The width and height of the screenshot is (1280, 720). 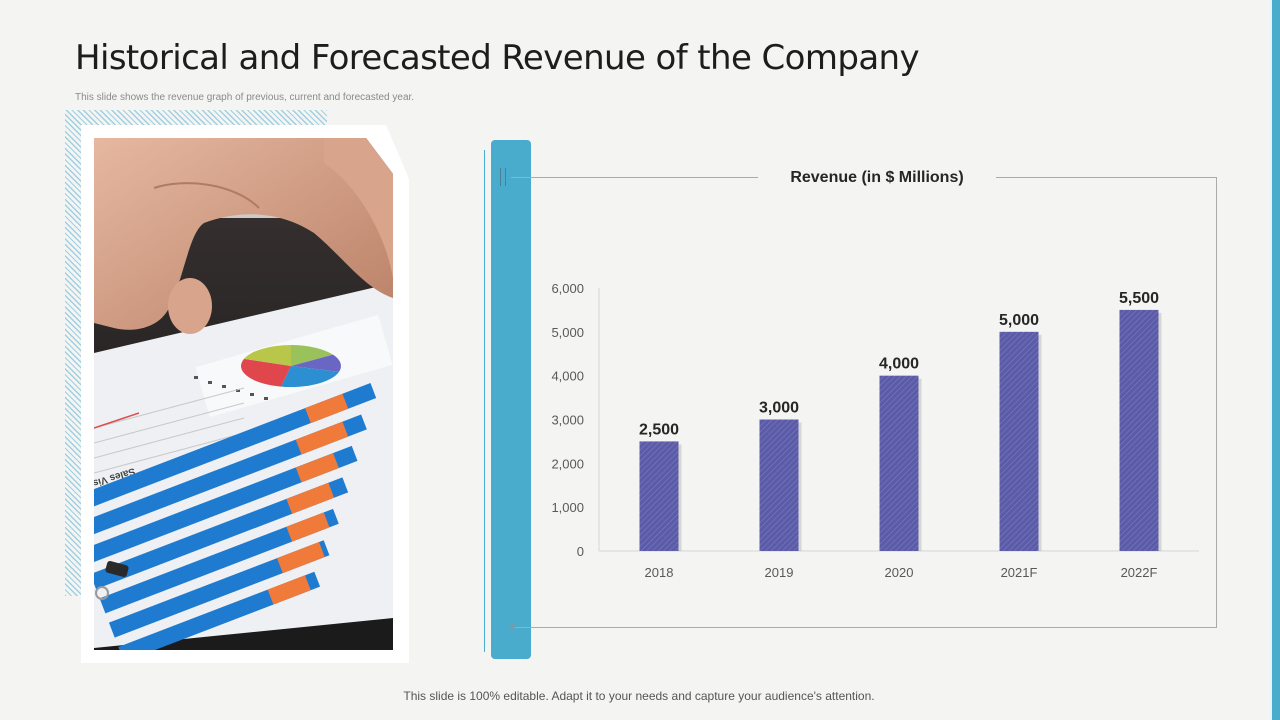 I want to click on x-tick-label: 2021F, so click(x=1019, y=572).